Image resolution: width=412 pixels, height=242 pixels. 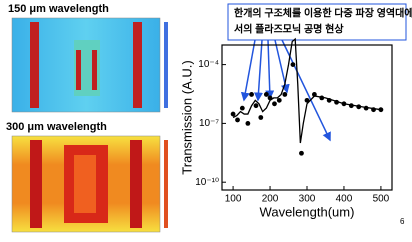 What do you see at coordinates (323, 13) in the screenshot?
I see `callout-line: 한개의 구조체를 이용한 다중 파장 영역대에` at bounding box center [323, 13].